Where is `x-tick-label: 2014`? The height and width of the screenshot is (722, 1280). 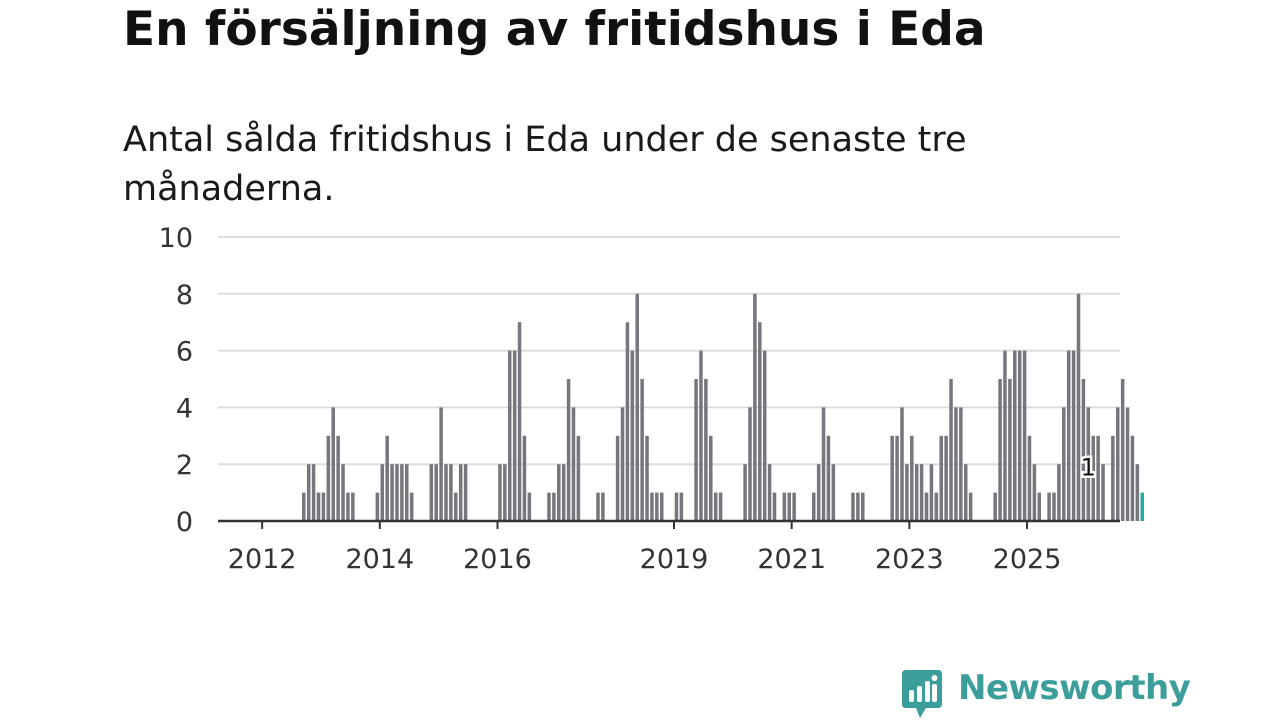
x-tick-label: 2014 is located at coordinates (379, 559).